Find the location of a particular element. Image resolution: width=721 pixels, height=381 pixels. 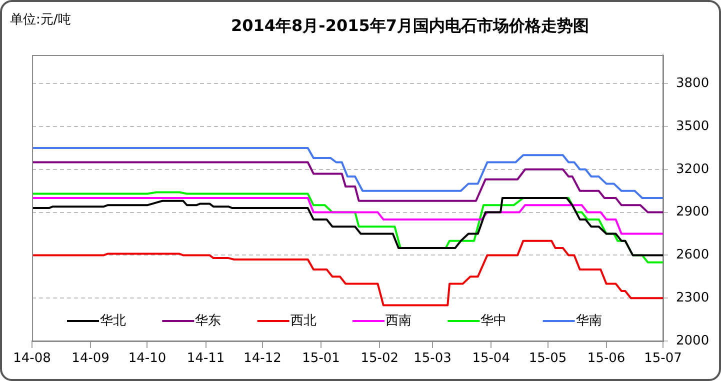

y-tick-label: 3200 is located at coordinates (693, 169).